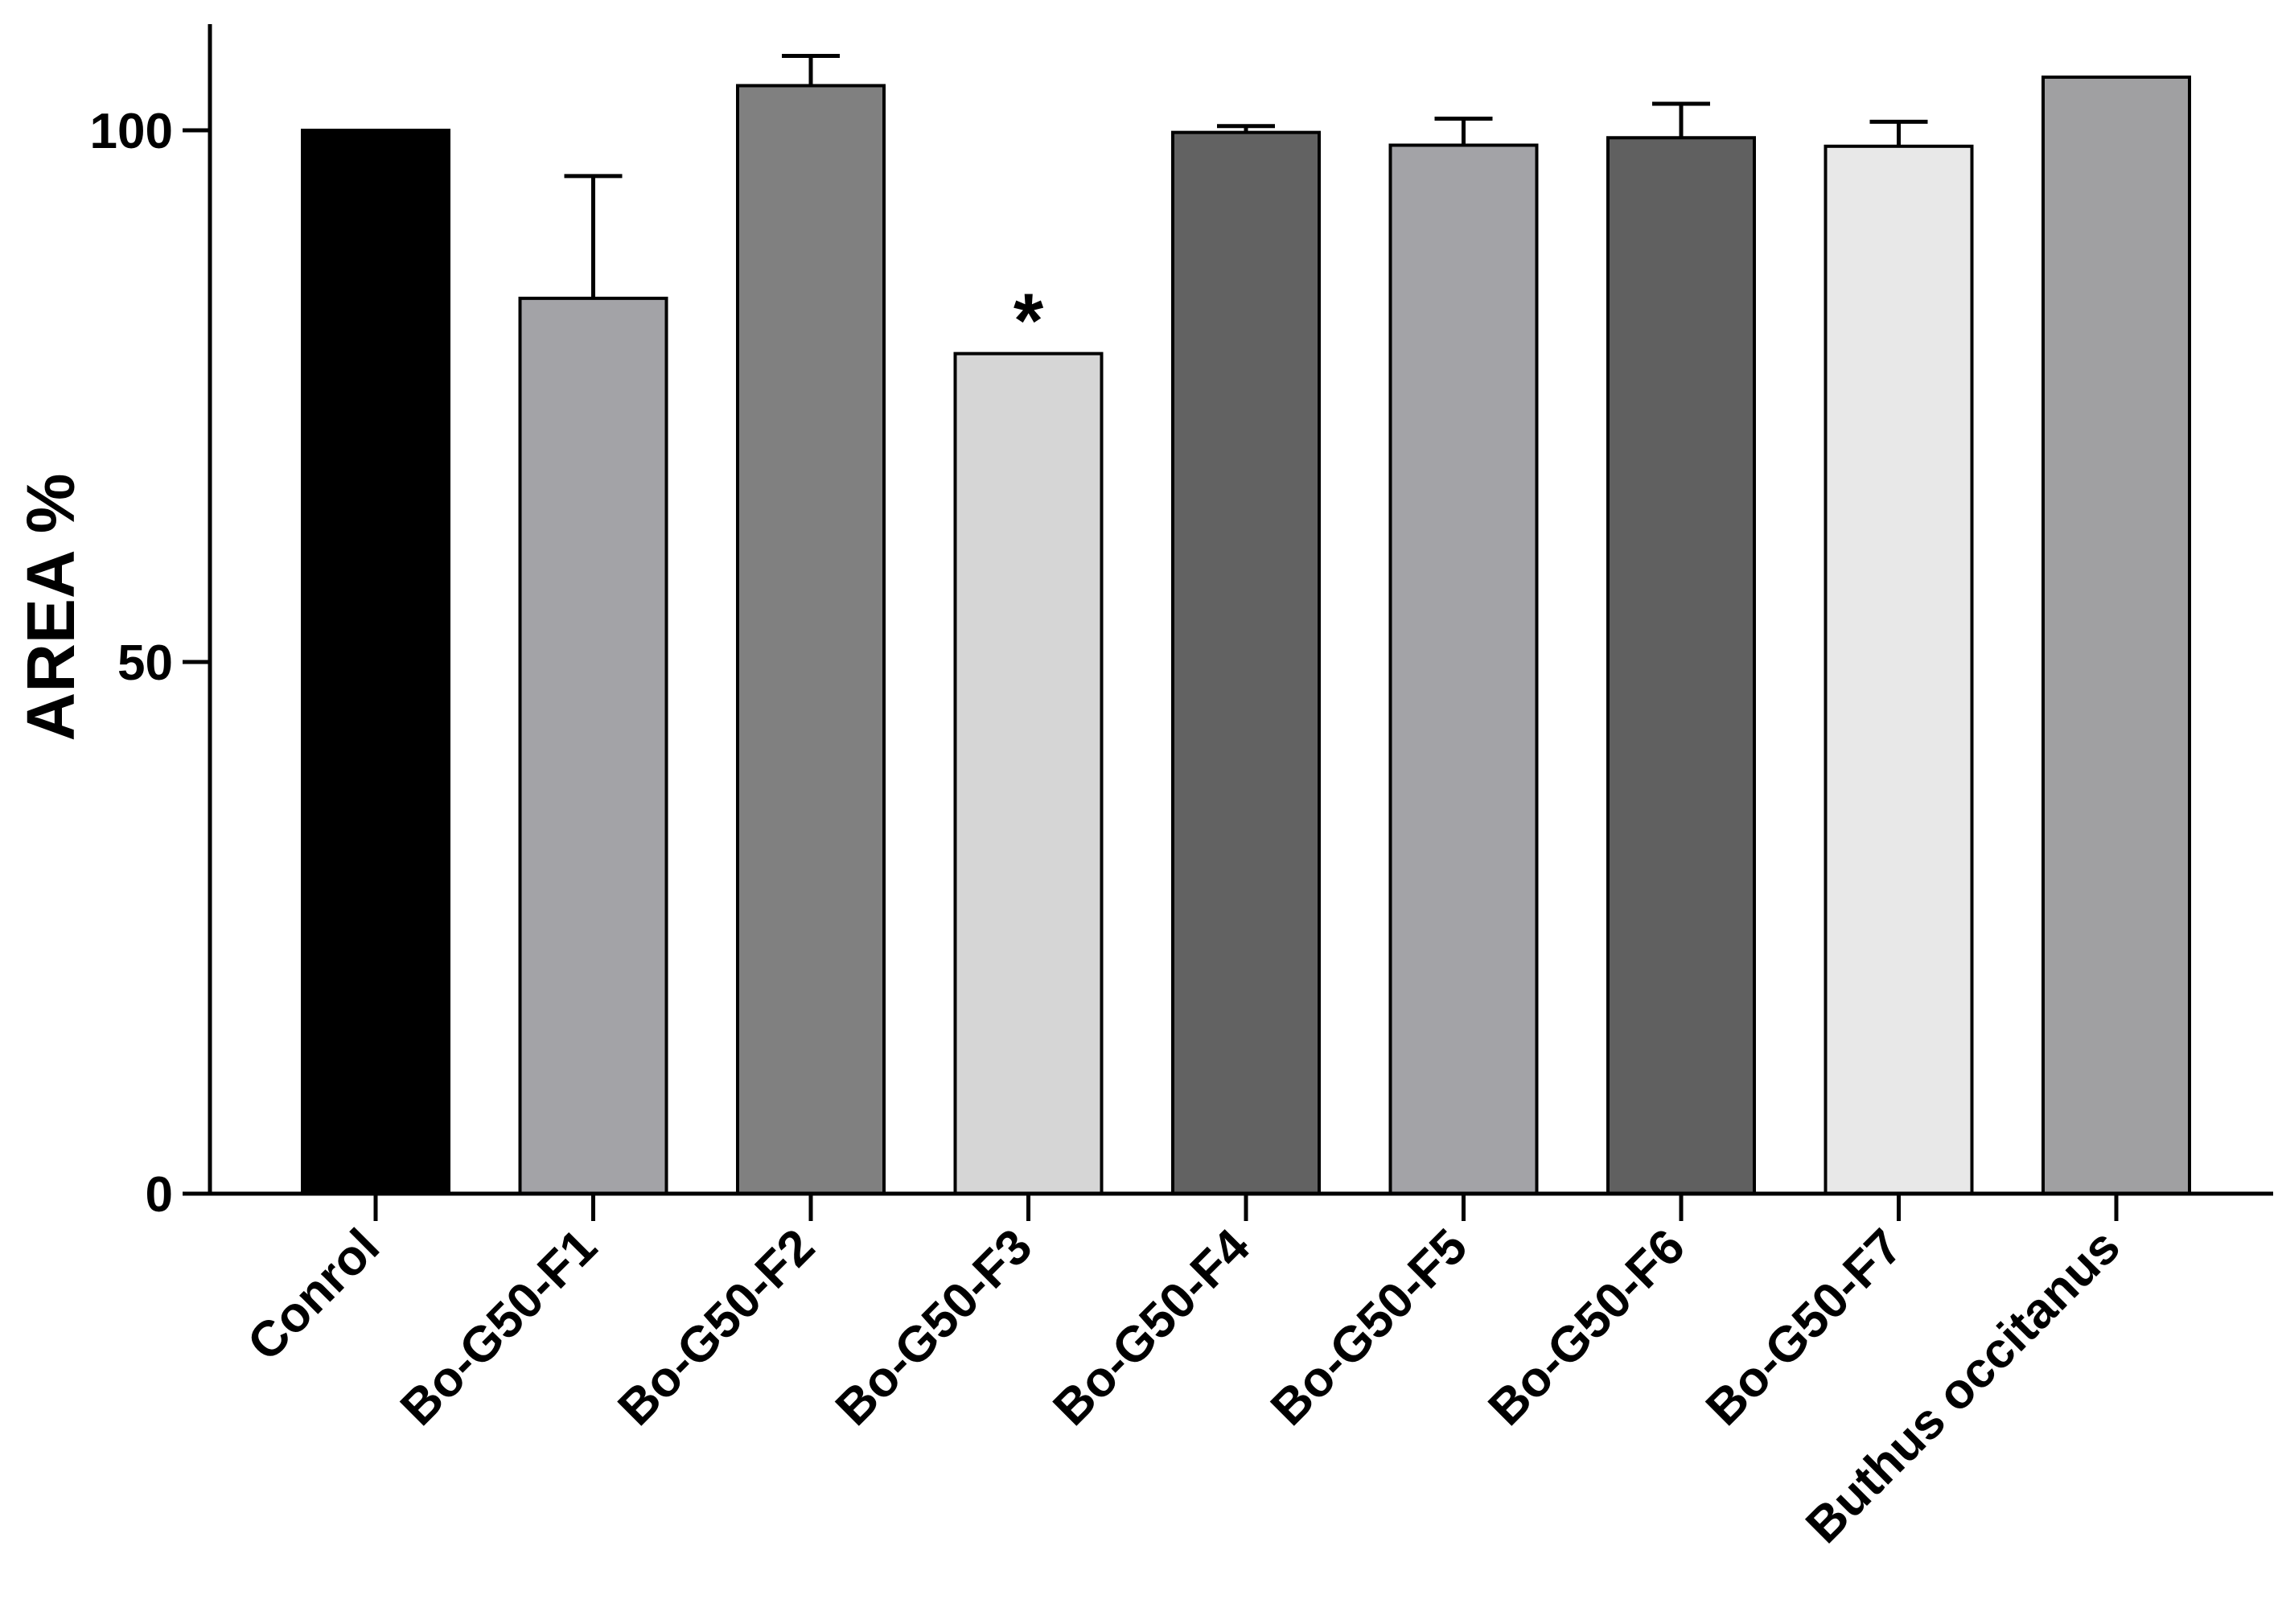 Image resolution: width=2282 pixels, height=1624 pixels. What do you see at coordinates (499, 1327) in the screenshot?
I see `x-tick-label: Bo-G50-F1` at bounding box center [499, 1327].